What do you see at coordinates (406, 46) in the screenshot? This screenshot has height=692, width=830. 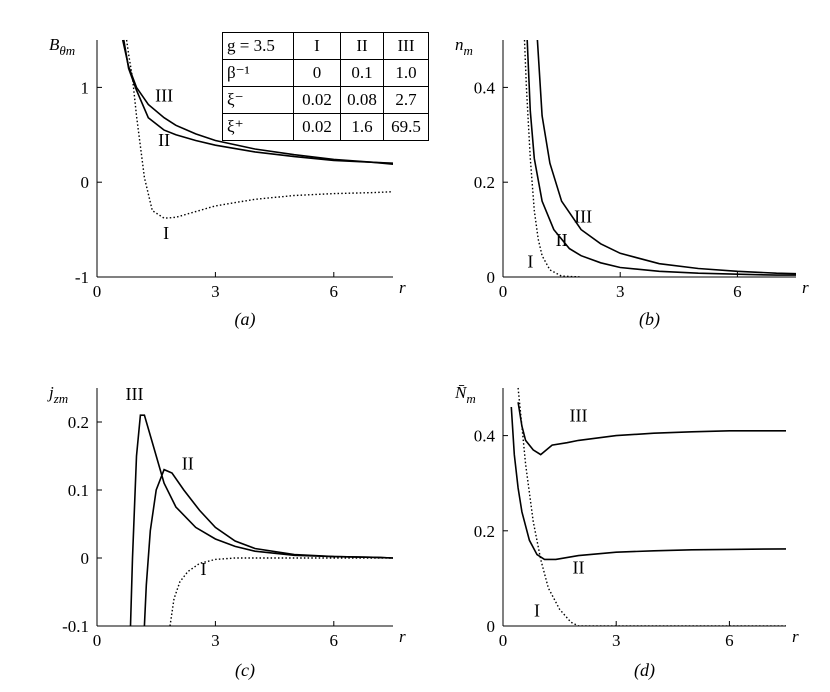 I see `table-cell: III` at bounding box center [406, 46].